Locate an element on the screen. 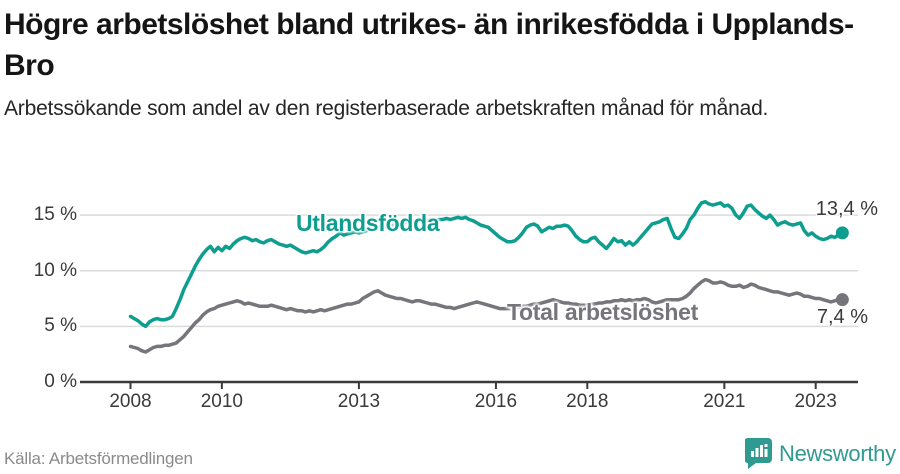 Image resolution: width=900 pixels, height=474 pixels. x-tick-label: 2018 is located at coordinates (587, 401).